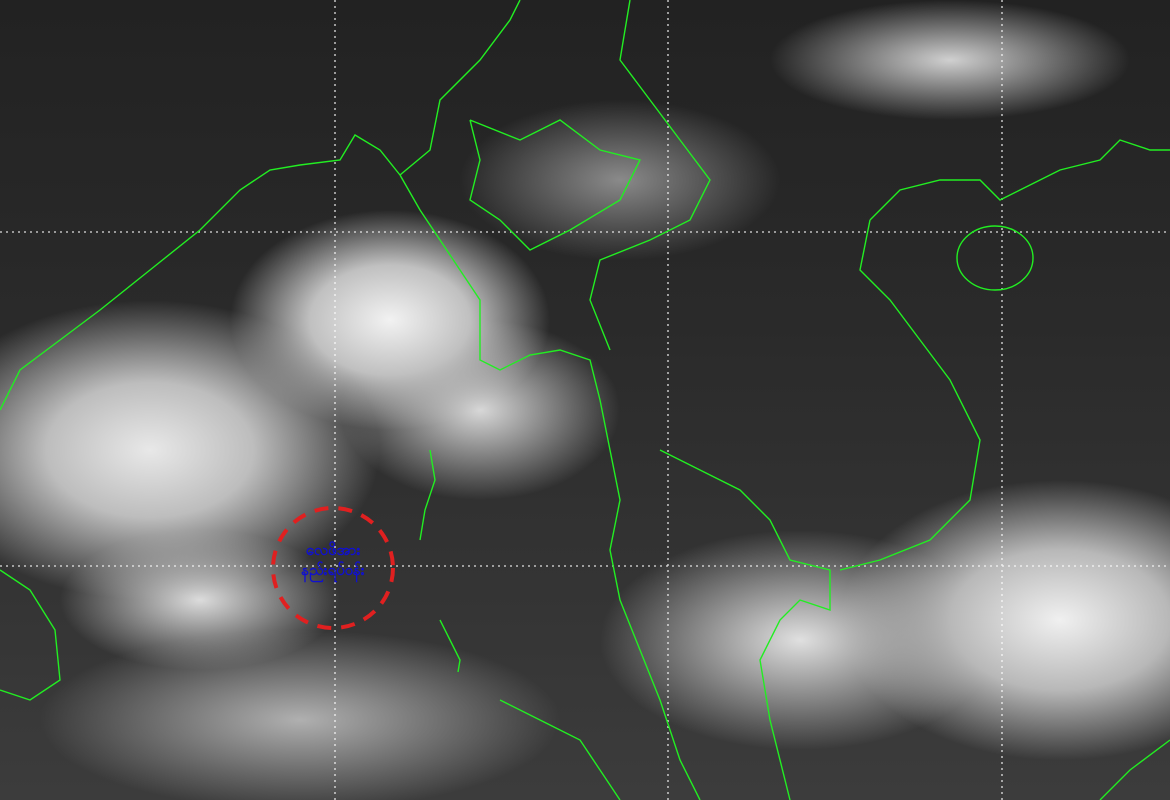  I want to click on low-pressure-label: လေဖိအား နည်းရပ်ဝန်း, so click(333, 560).